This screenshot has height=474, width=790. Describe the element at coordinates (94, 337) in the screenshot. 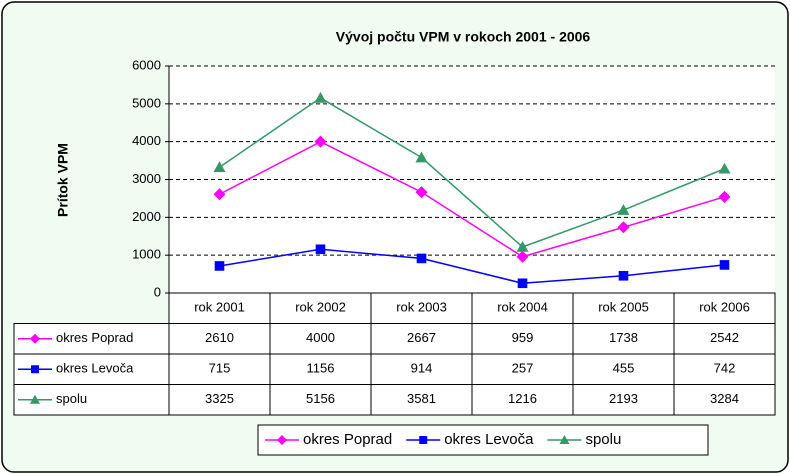

I see `table-series-name: okres Poprad` at that location.